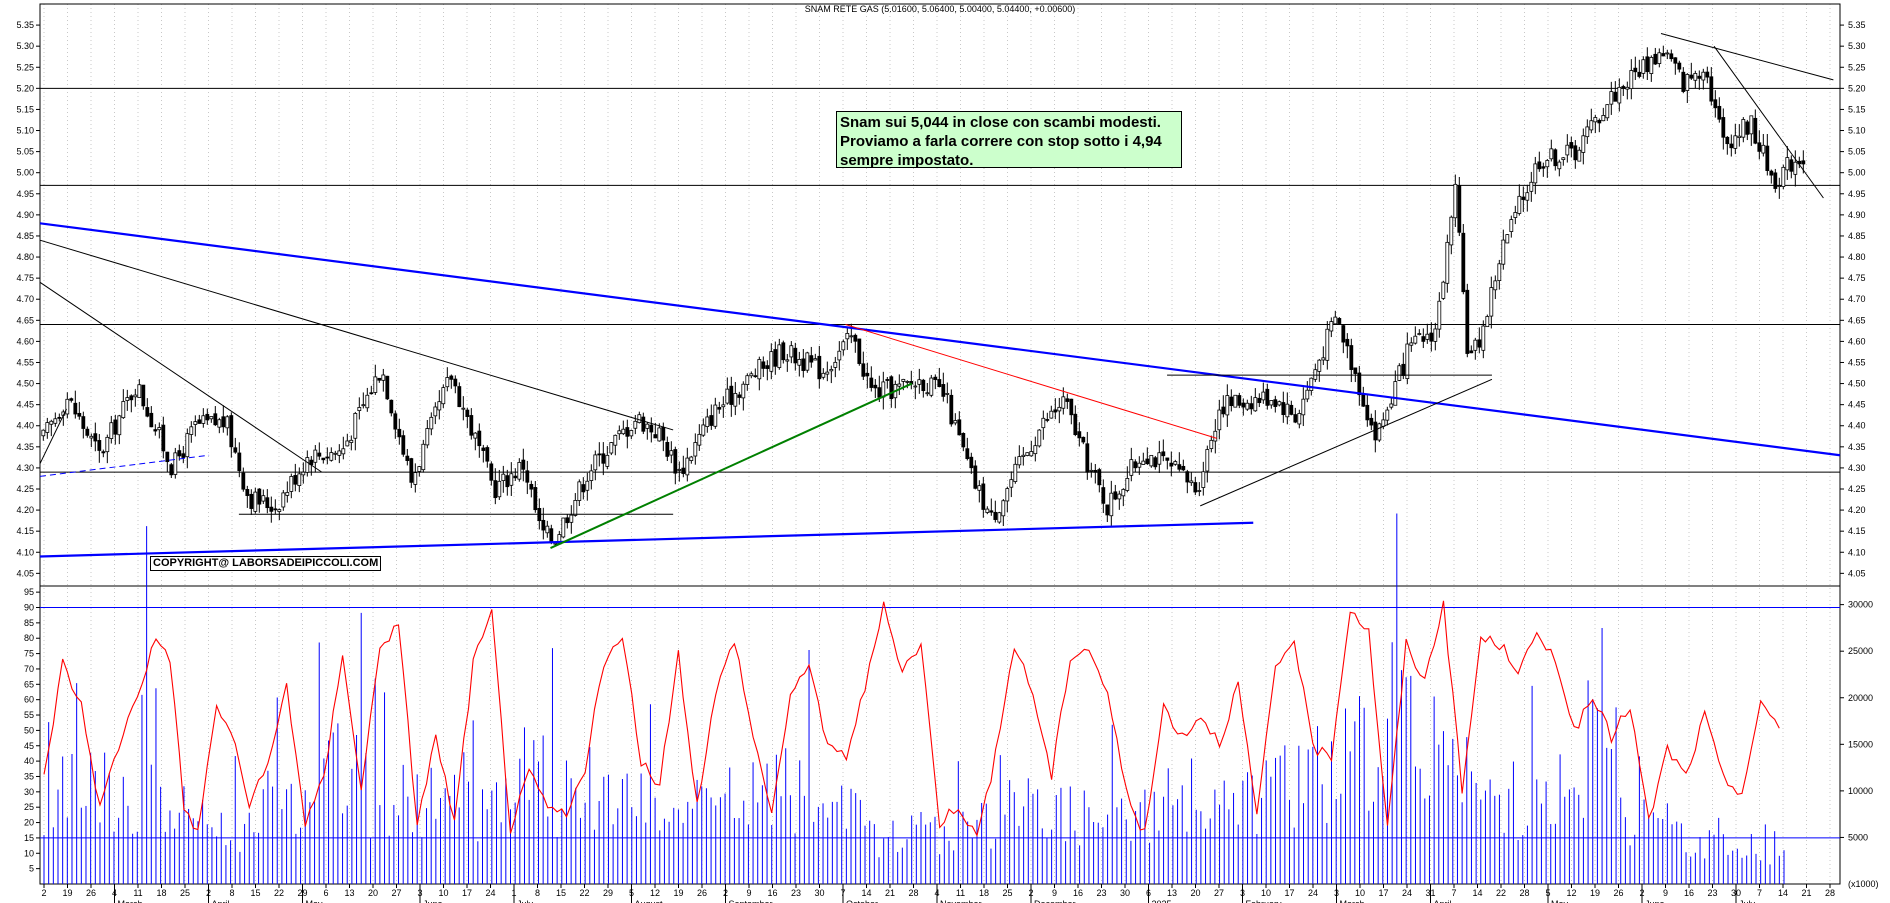  Describe the element at coordinates (1618, 893) in the screenshot. I see `x-tick-label: 26` at that location.